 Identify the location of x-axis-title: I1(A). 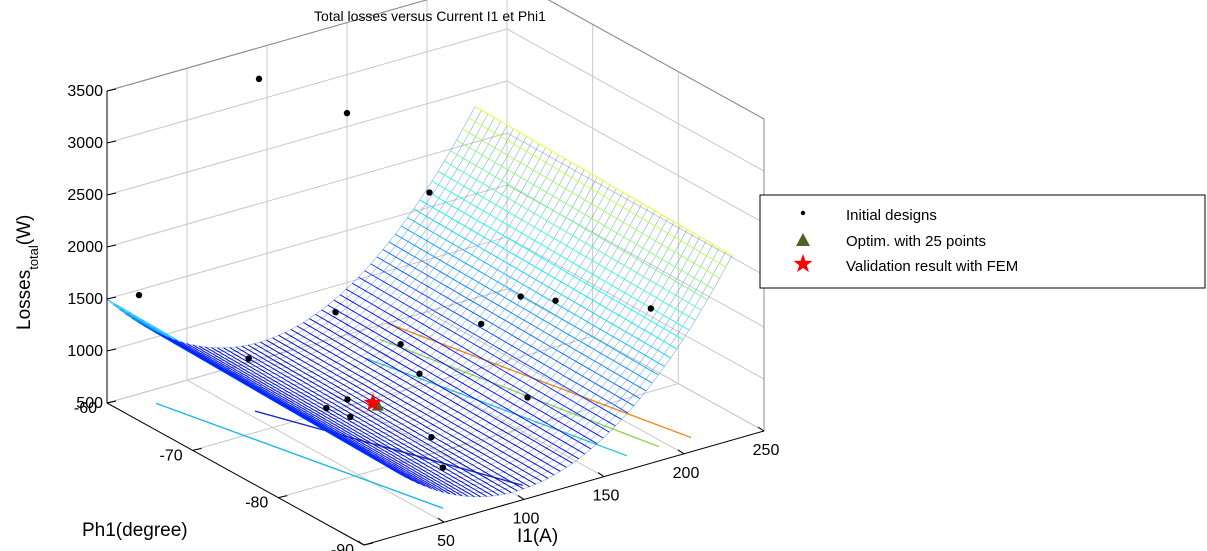
(537, 536).